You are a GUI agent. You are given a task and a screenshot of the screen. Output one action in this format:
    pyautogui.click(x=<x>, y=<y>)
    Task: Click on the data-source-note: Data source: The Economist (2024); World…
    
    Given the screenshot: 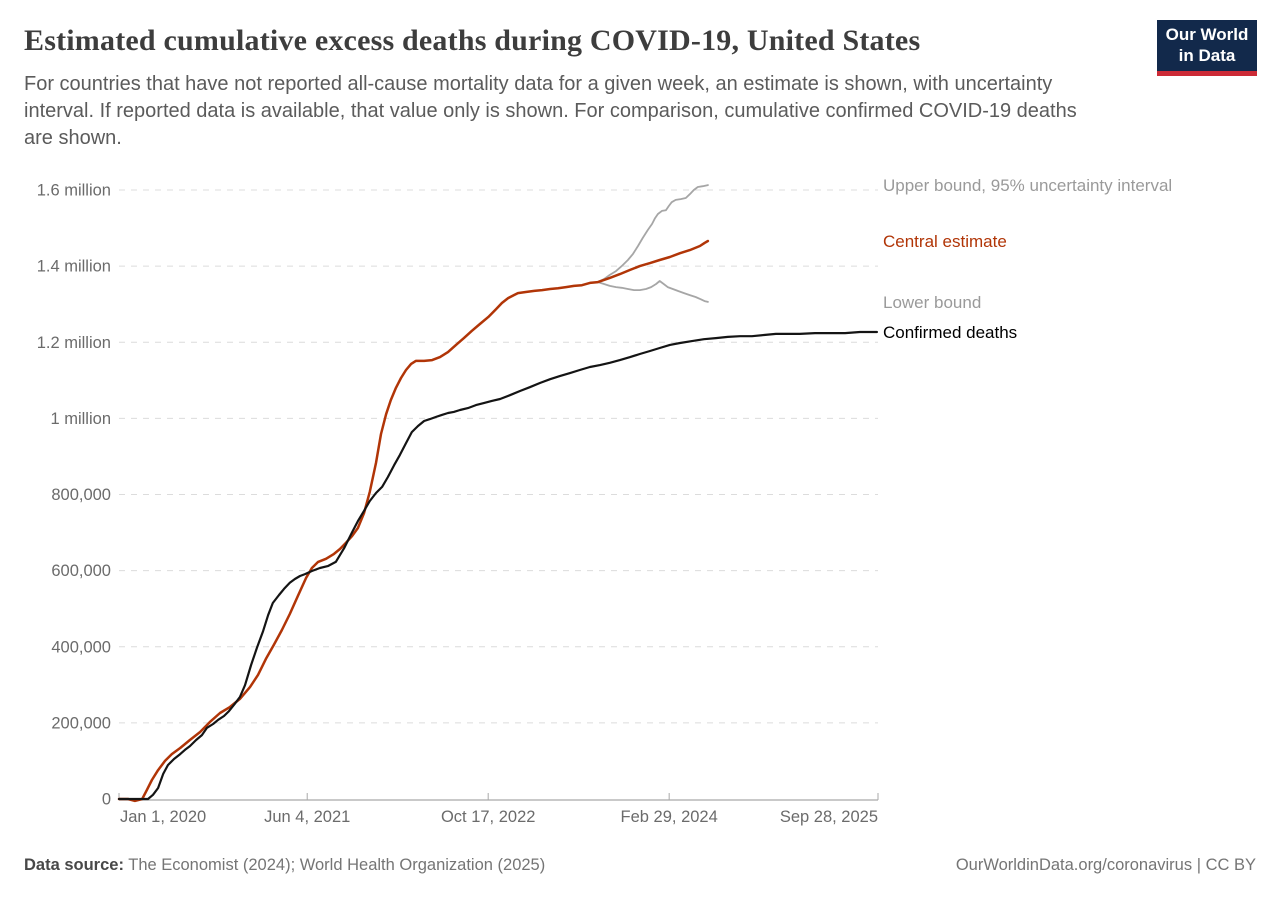 What is the action you would take?
    pyautogui.click(x=284, y=865)
    